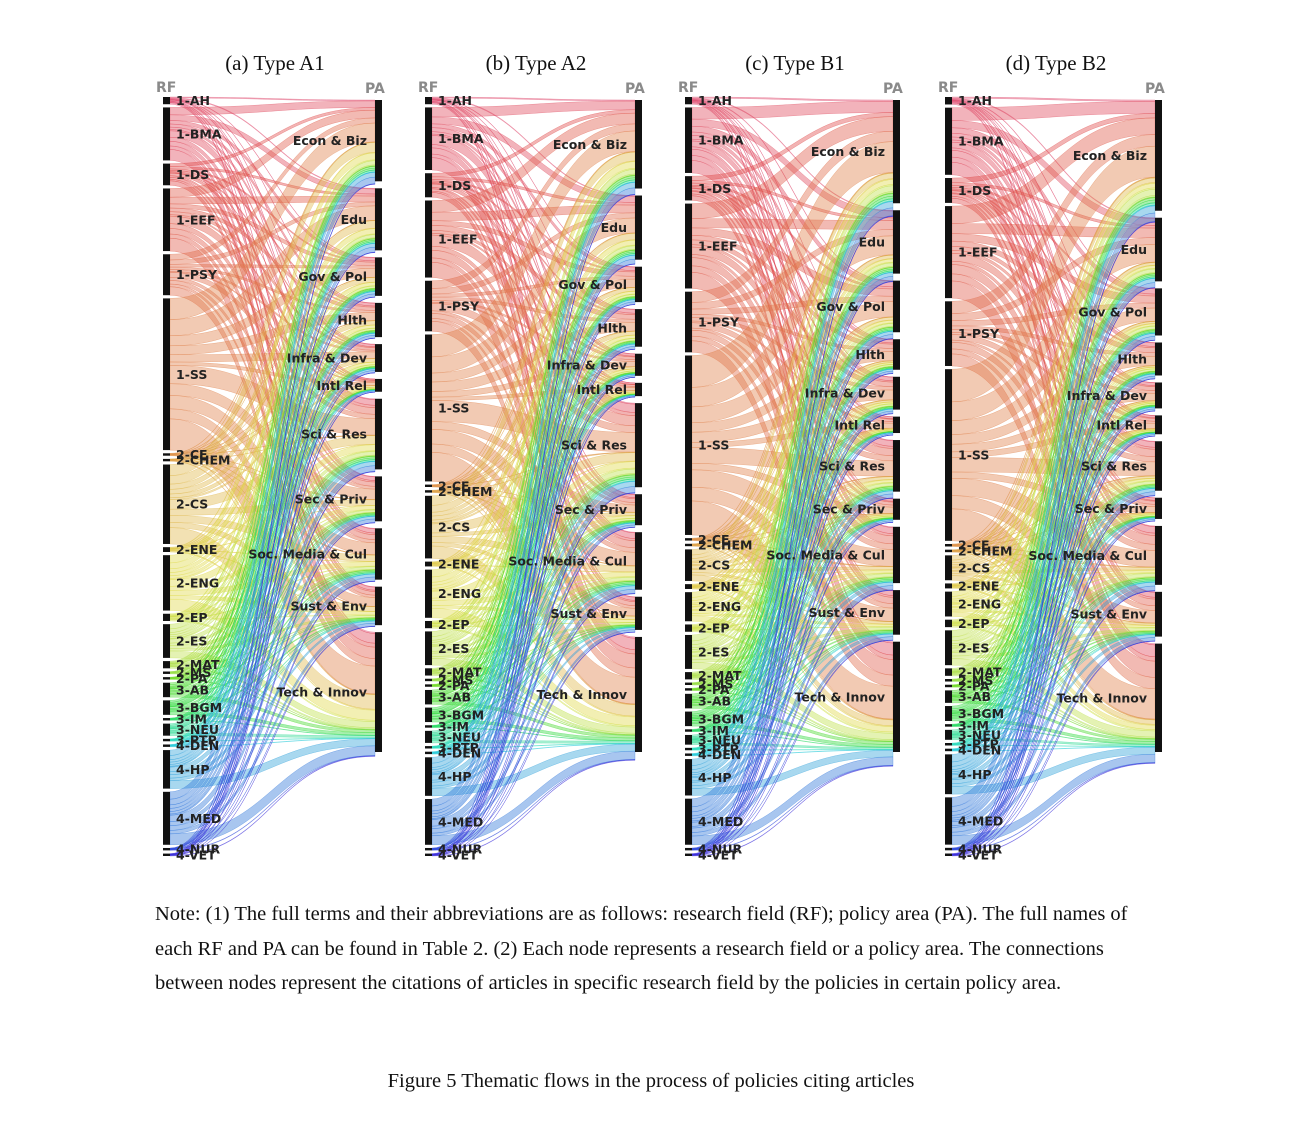 The image size is (1302, 1124). What do you see at coordinates (1114, 465) in the screenshot?
I see `pa-node-label: Sci & Res` at bounding box center [1114, 465].